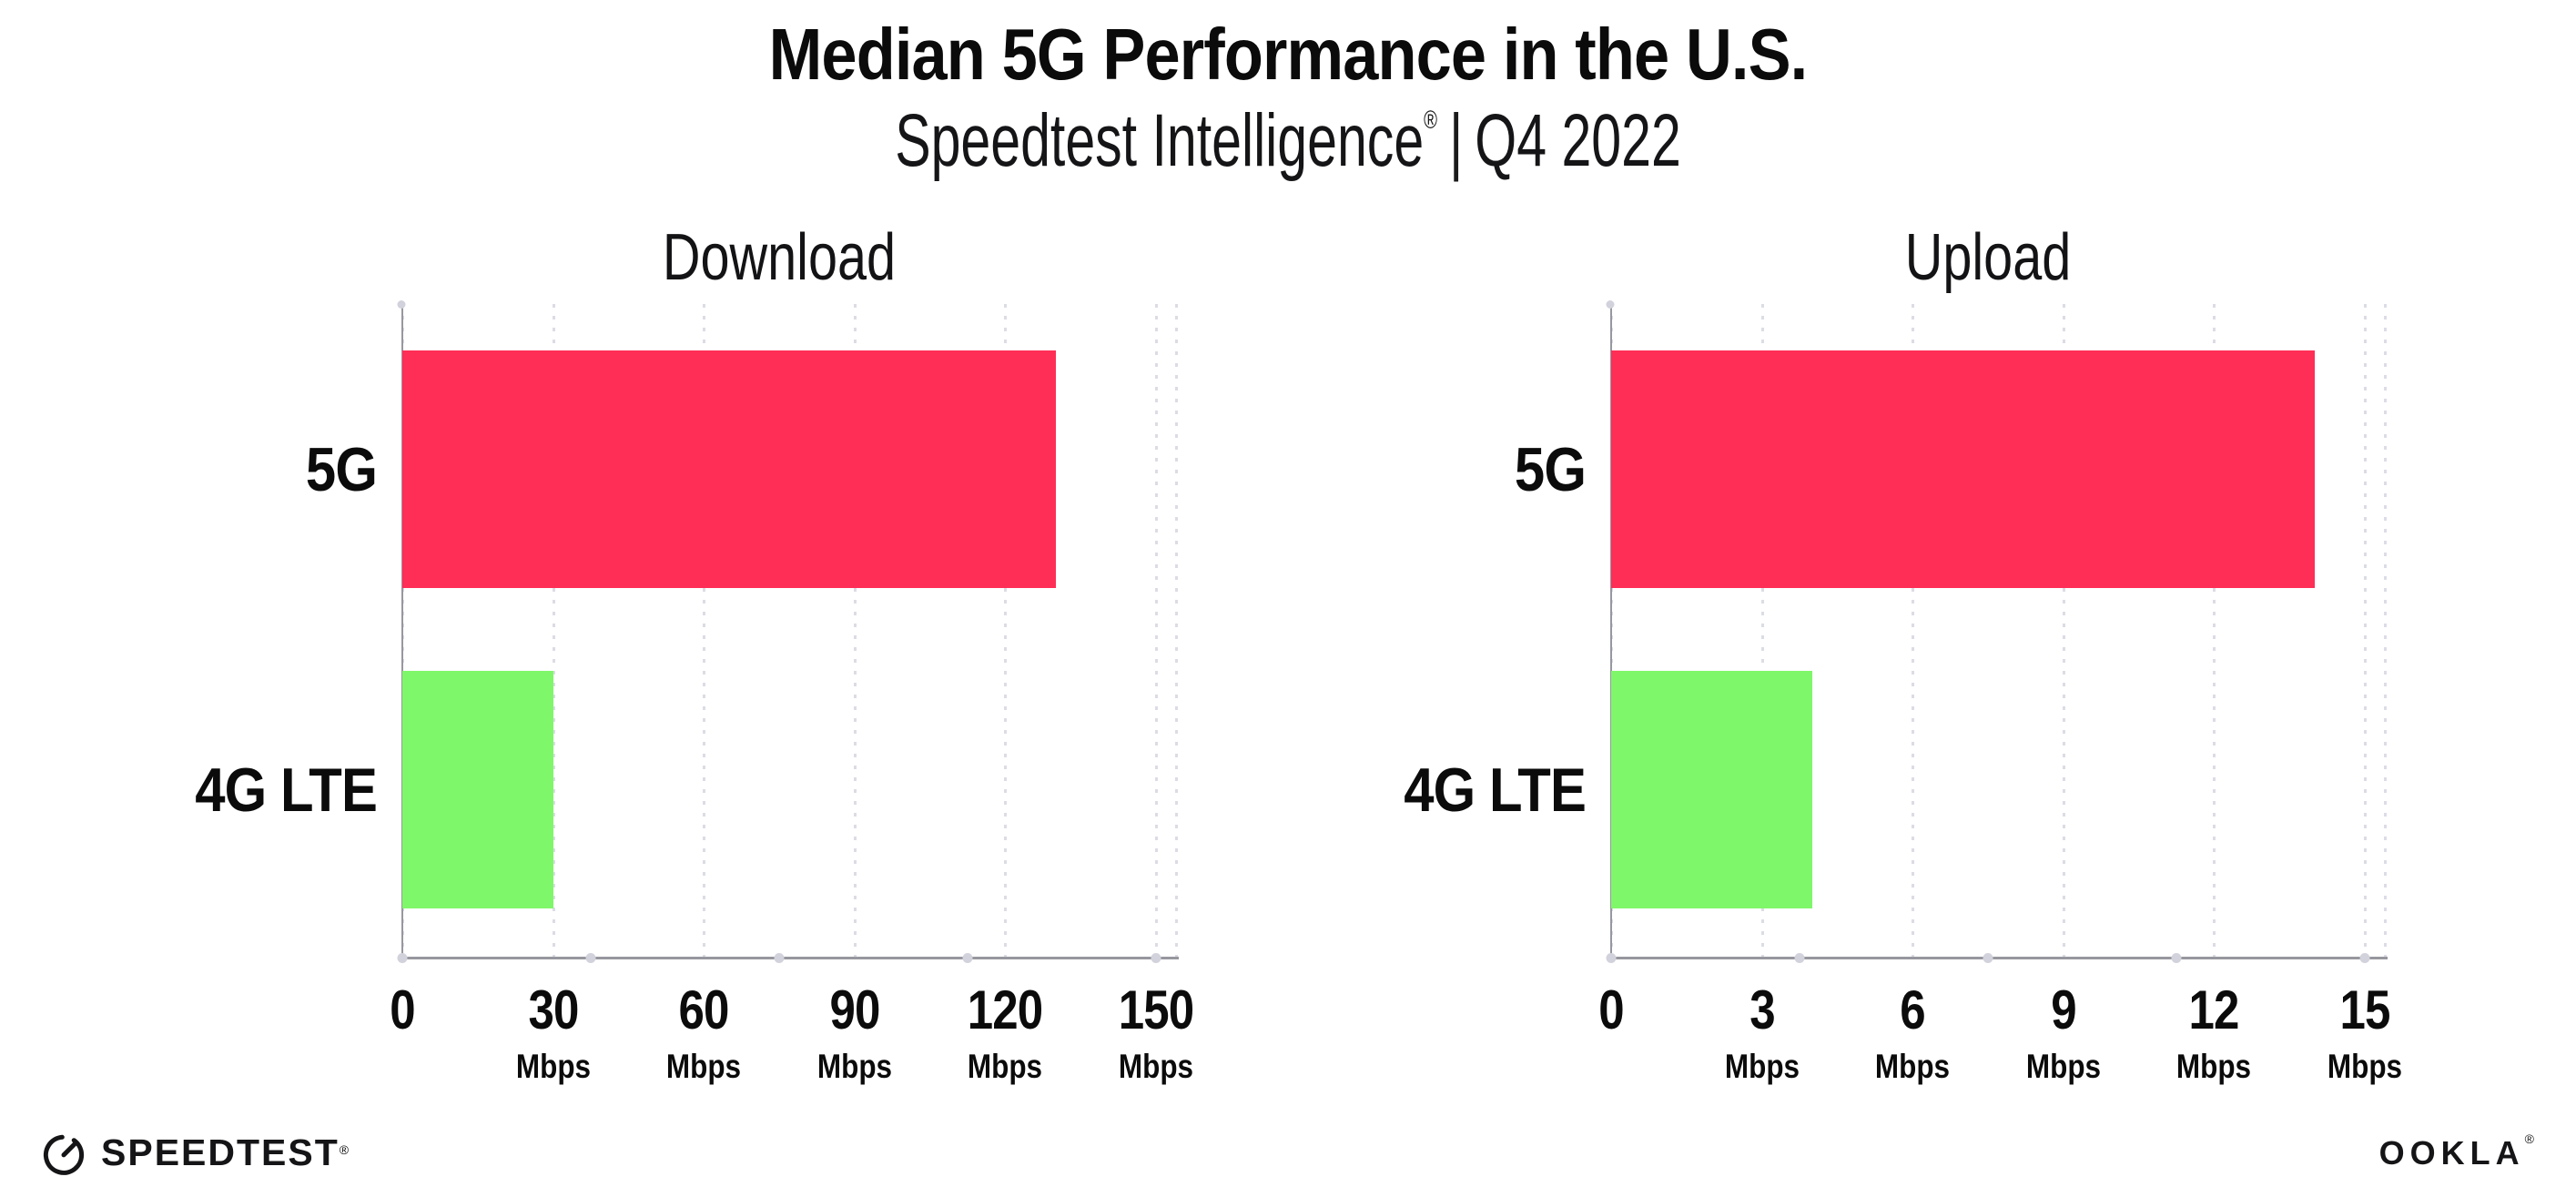  I want to click on gridline-150-mbps, so click(1156, 631).